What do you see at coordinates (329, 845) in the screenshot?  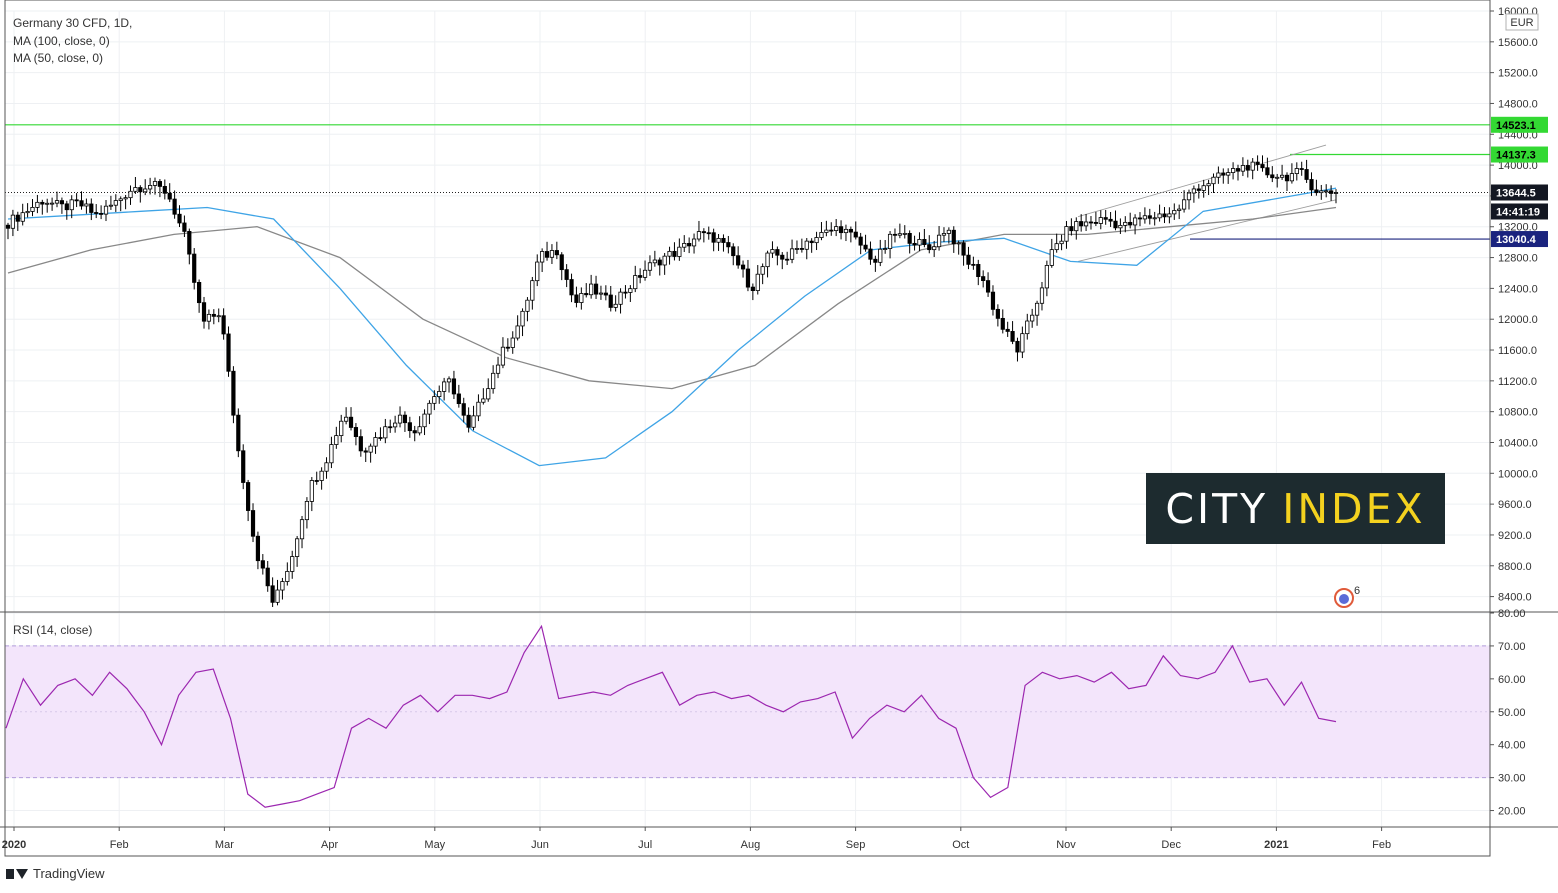 I see `time-tick-label: Apr` at bounding box center [329, 845].